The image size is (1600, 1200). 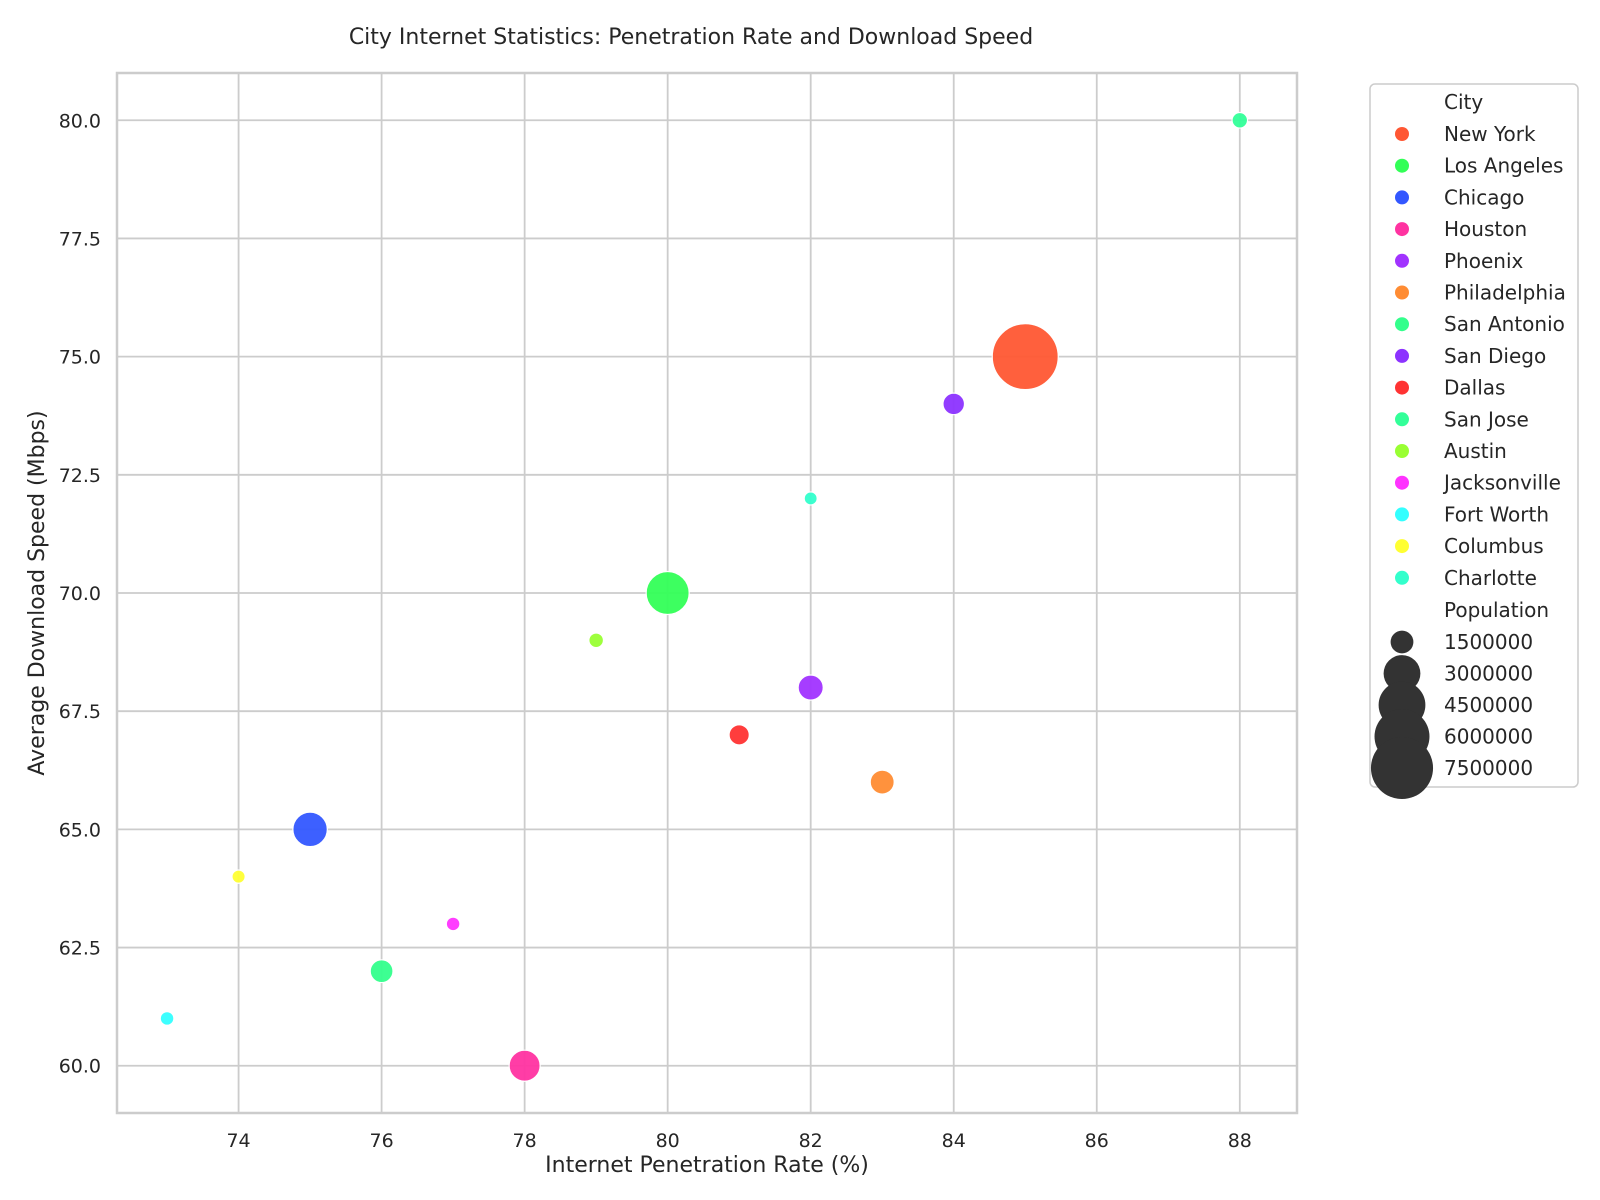 What do you see at coordinates (453, 924) in the screenshot?
I see `point-jacksonville` at bounding box center [453, 924].